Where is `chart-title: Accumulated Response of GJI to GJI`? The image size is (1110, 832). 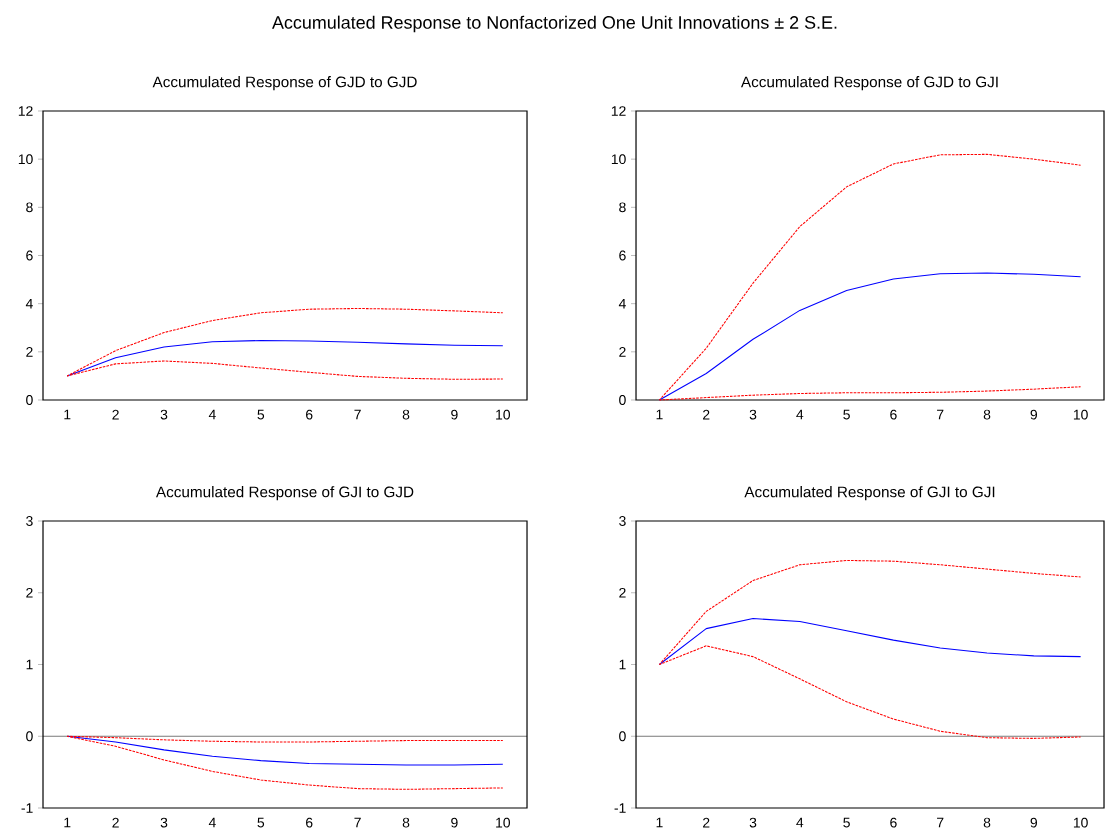 chart-title: Accumulated Response of GJI to GJI is located at coordinates (869, 493).